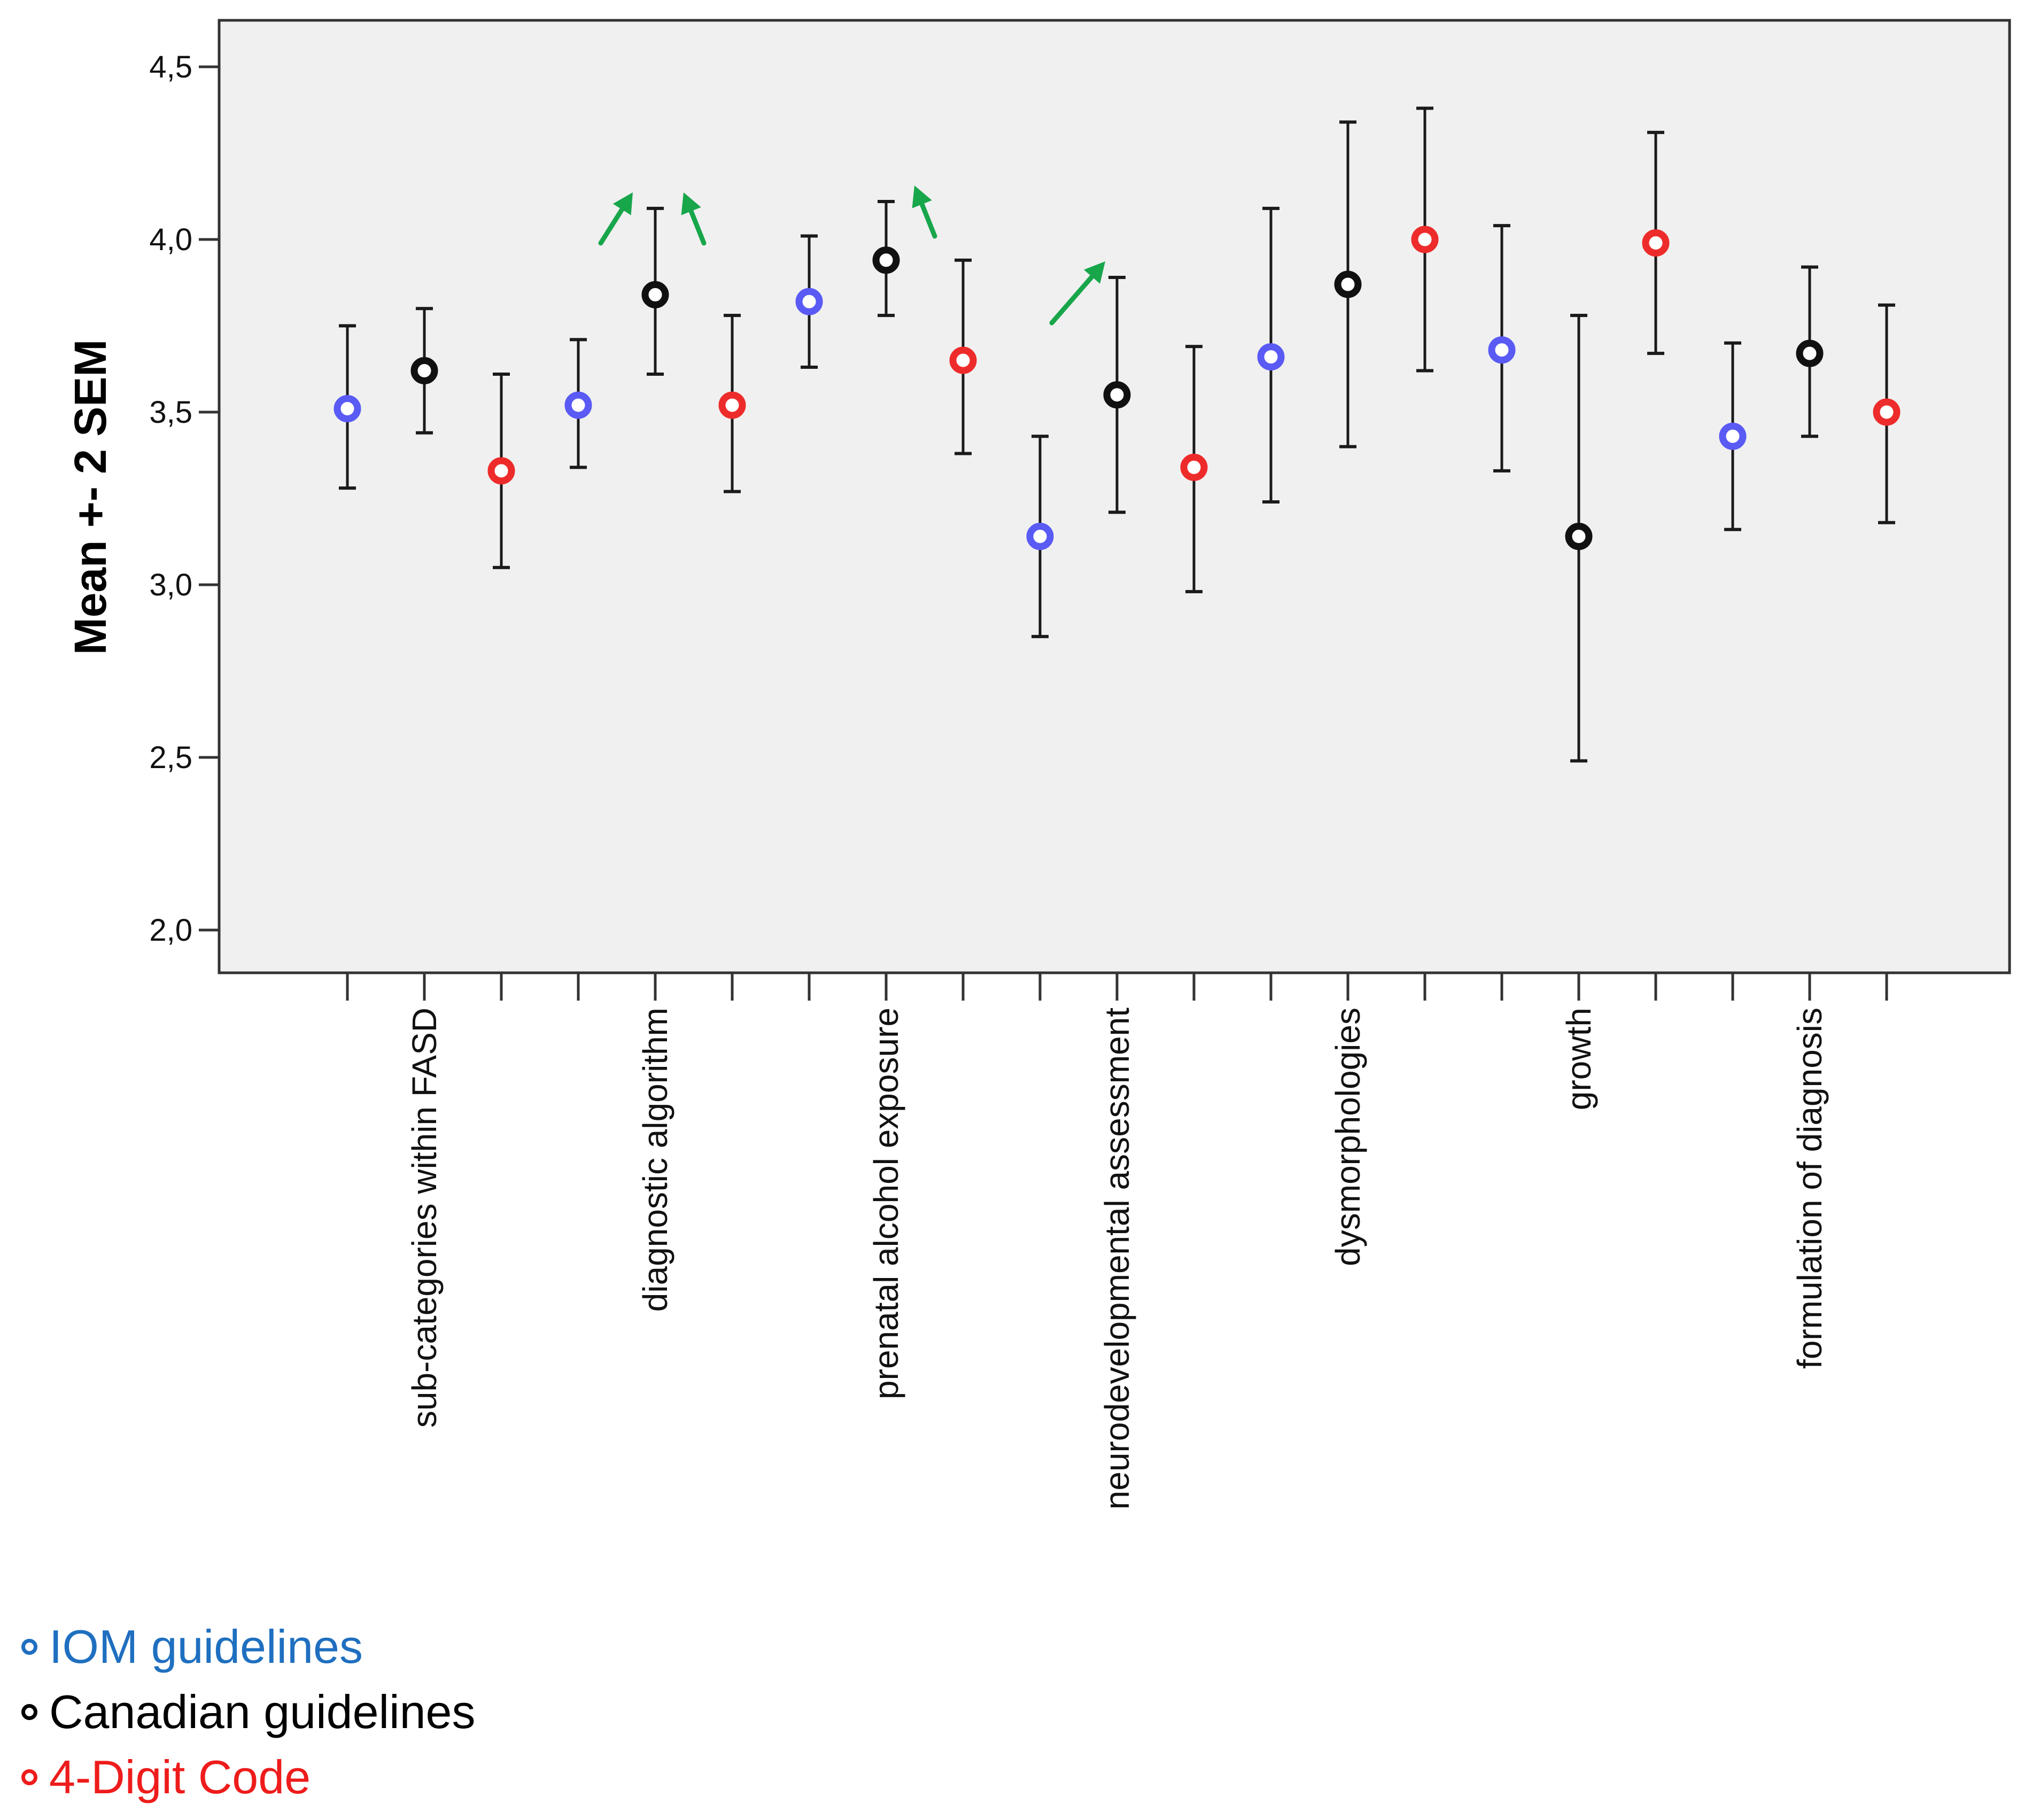 Image resolution: width=2032 pixels, height=1820 pixels. I want to click on legend-label: IOM guidelines, so click(206, 1647).